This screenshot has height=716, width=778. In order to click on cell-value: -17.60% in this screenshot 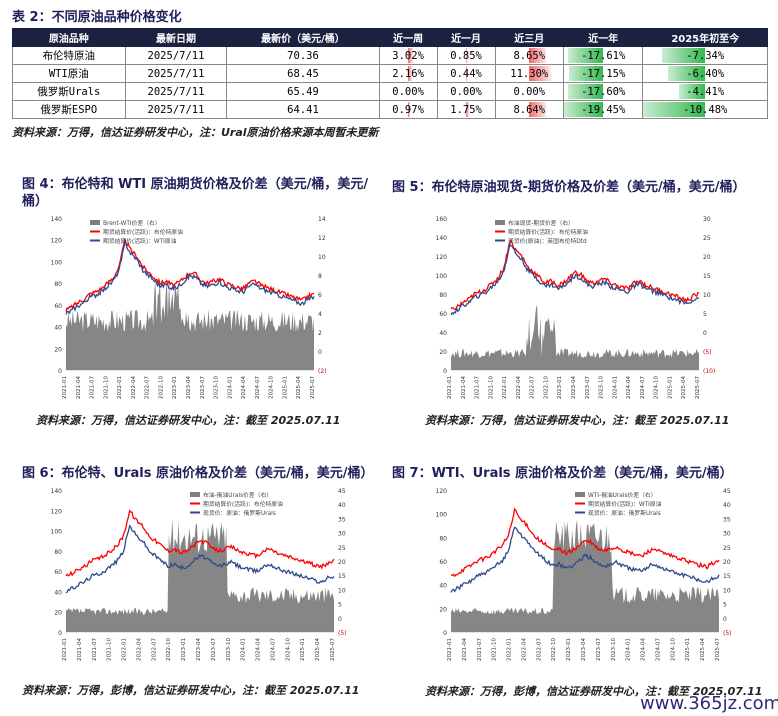, I will do `click(603, 91)`.